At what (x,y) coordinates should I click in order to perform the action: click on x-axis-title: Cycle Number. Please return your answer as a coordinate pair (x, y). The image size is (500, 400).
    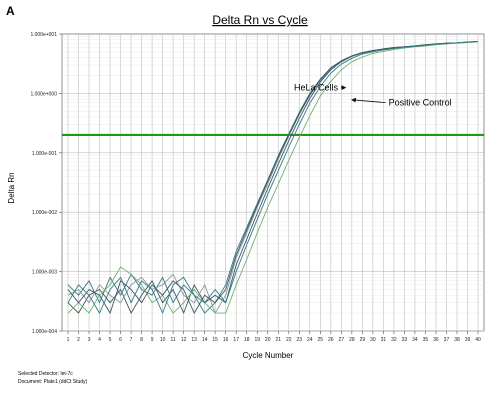
    Looking at the image, I should click on (268, 355).